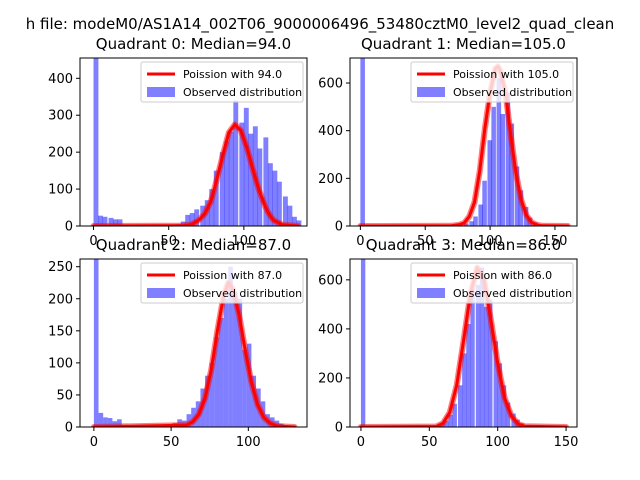  What do you see at coordinates (60, 331) in the screenshot?
I see `y-tick-label: 150` at bounding box center [60, 331].